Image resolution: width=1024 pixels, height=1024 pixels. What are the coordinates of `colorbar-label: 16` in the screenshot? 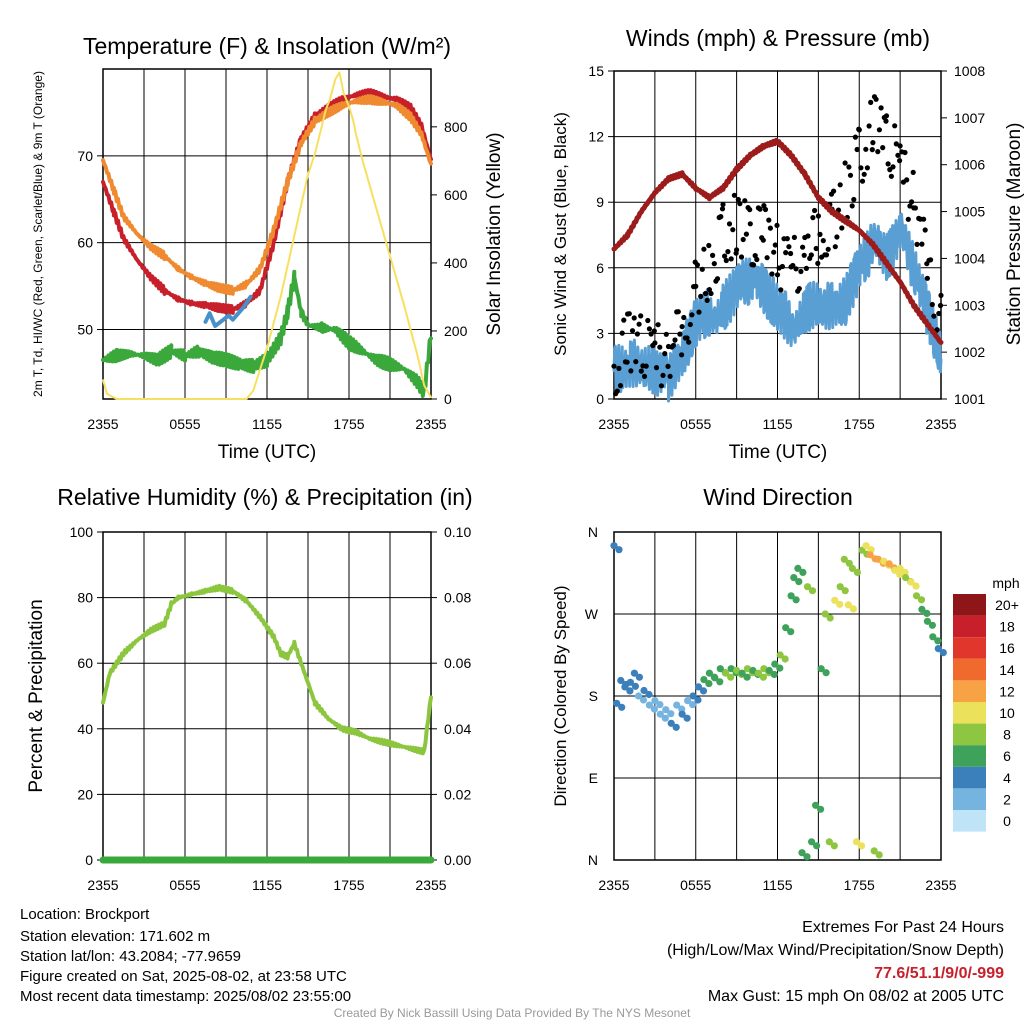 It's located at (1007, 648).